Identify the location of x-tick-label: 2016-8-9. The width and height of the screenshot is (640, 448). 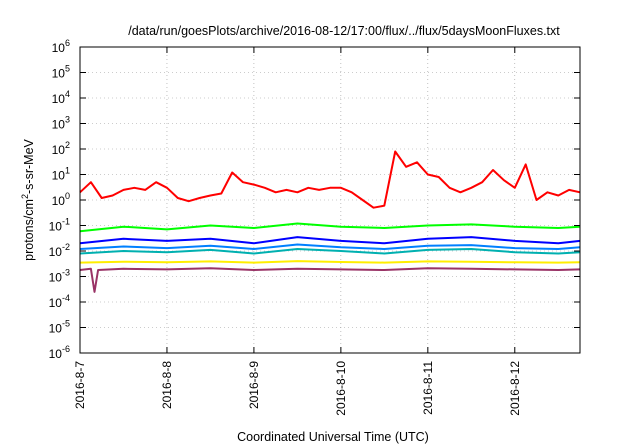
(254, 385).